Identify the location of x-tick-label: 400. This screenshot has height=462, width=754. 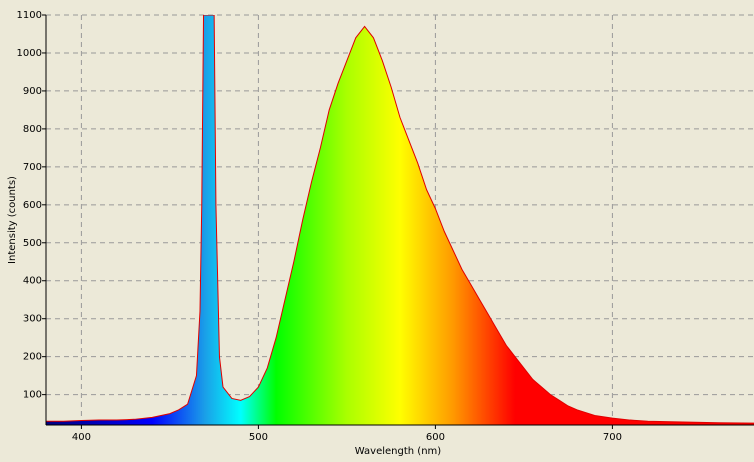
(81, 437).